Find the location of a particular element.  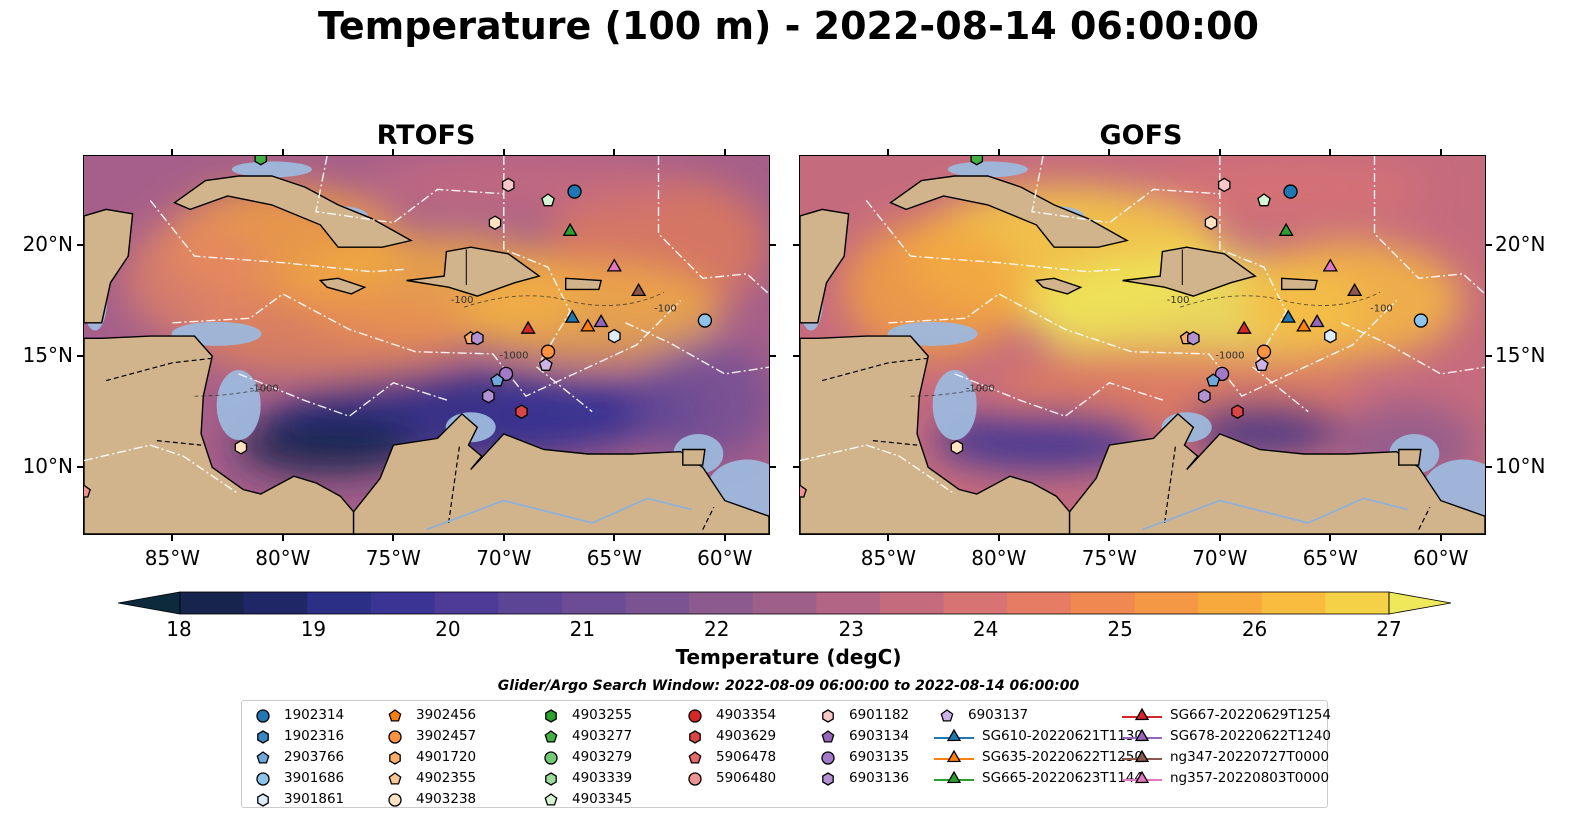

legend-column: 4903354 4903629 5906478 5906480 is located at coordinates (729, 746).